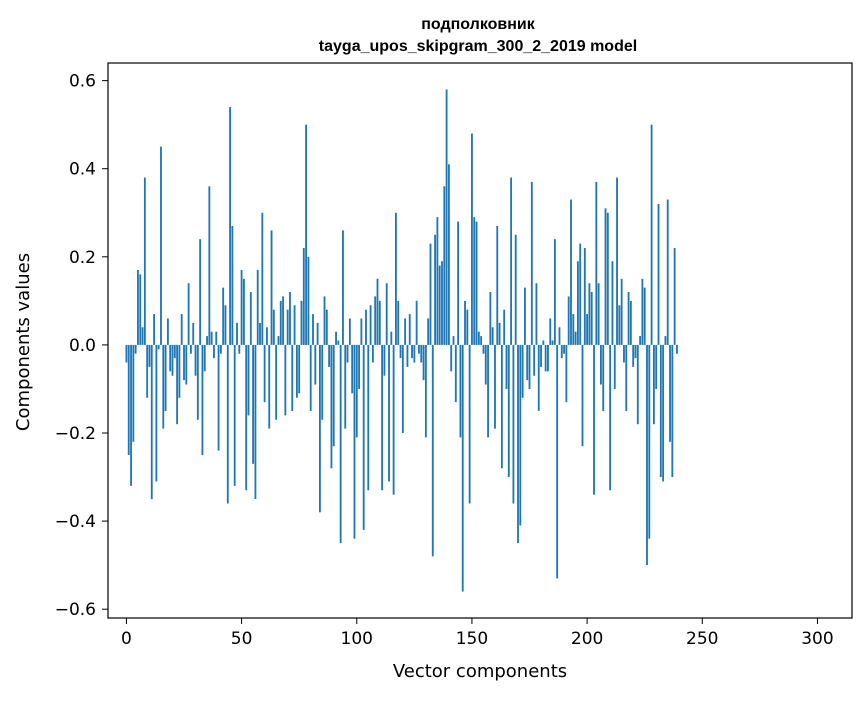  I want to click on y-tick-label: −0.6, so click(75, 610).